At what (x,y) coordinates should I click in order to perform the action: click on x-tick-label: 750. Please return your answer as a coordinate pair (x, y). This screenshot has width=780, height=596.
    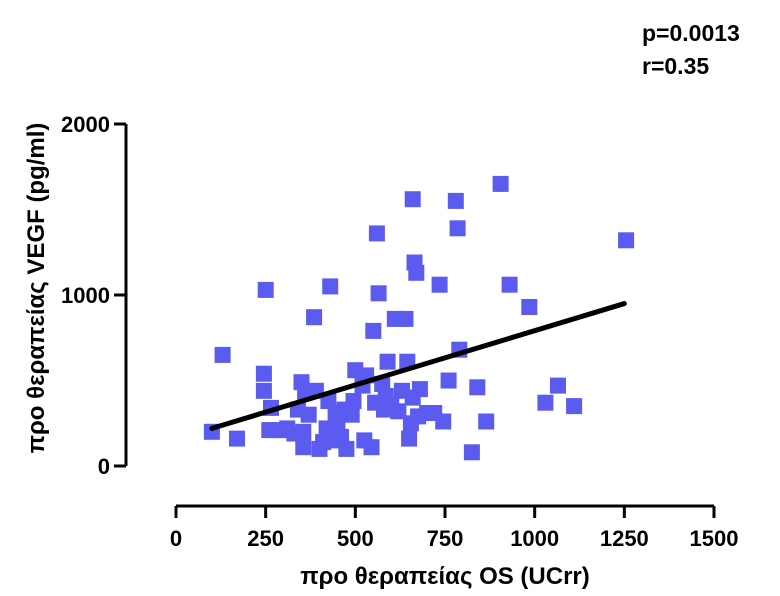
    Looking at the image, I should click on (445, 538).